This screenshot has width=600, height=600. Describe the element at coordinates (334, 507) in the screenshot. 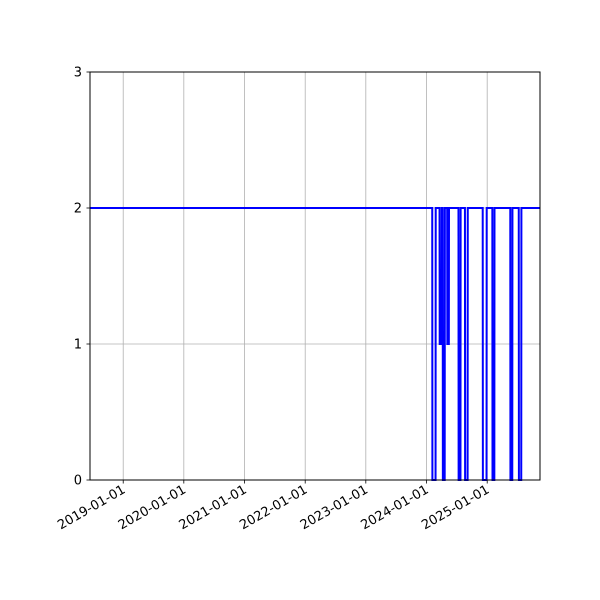

I see `x-tick-label: 2023-01-01` at that location.